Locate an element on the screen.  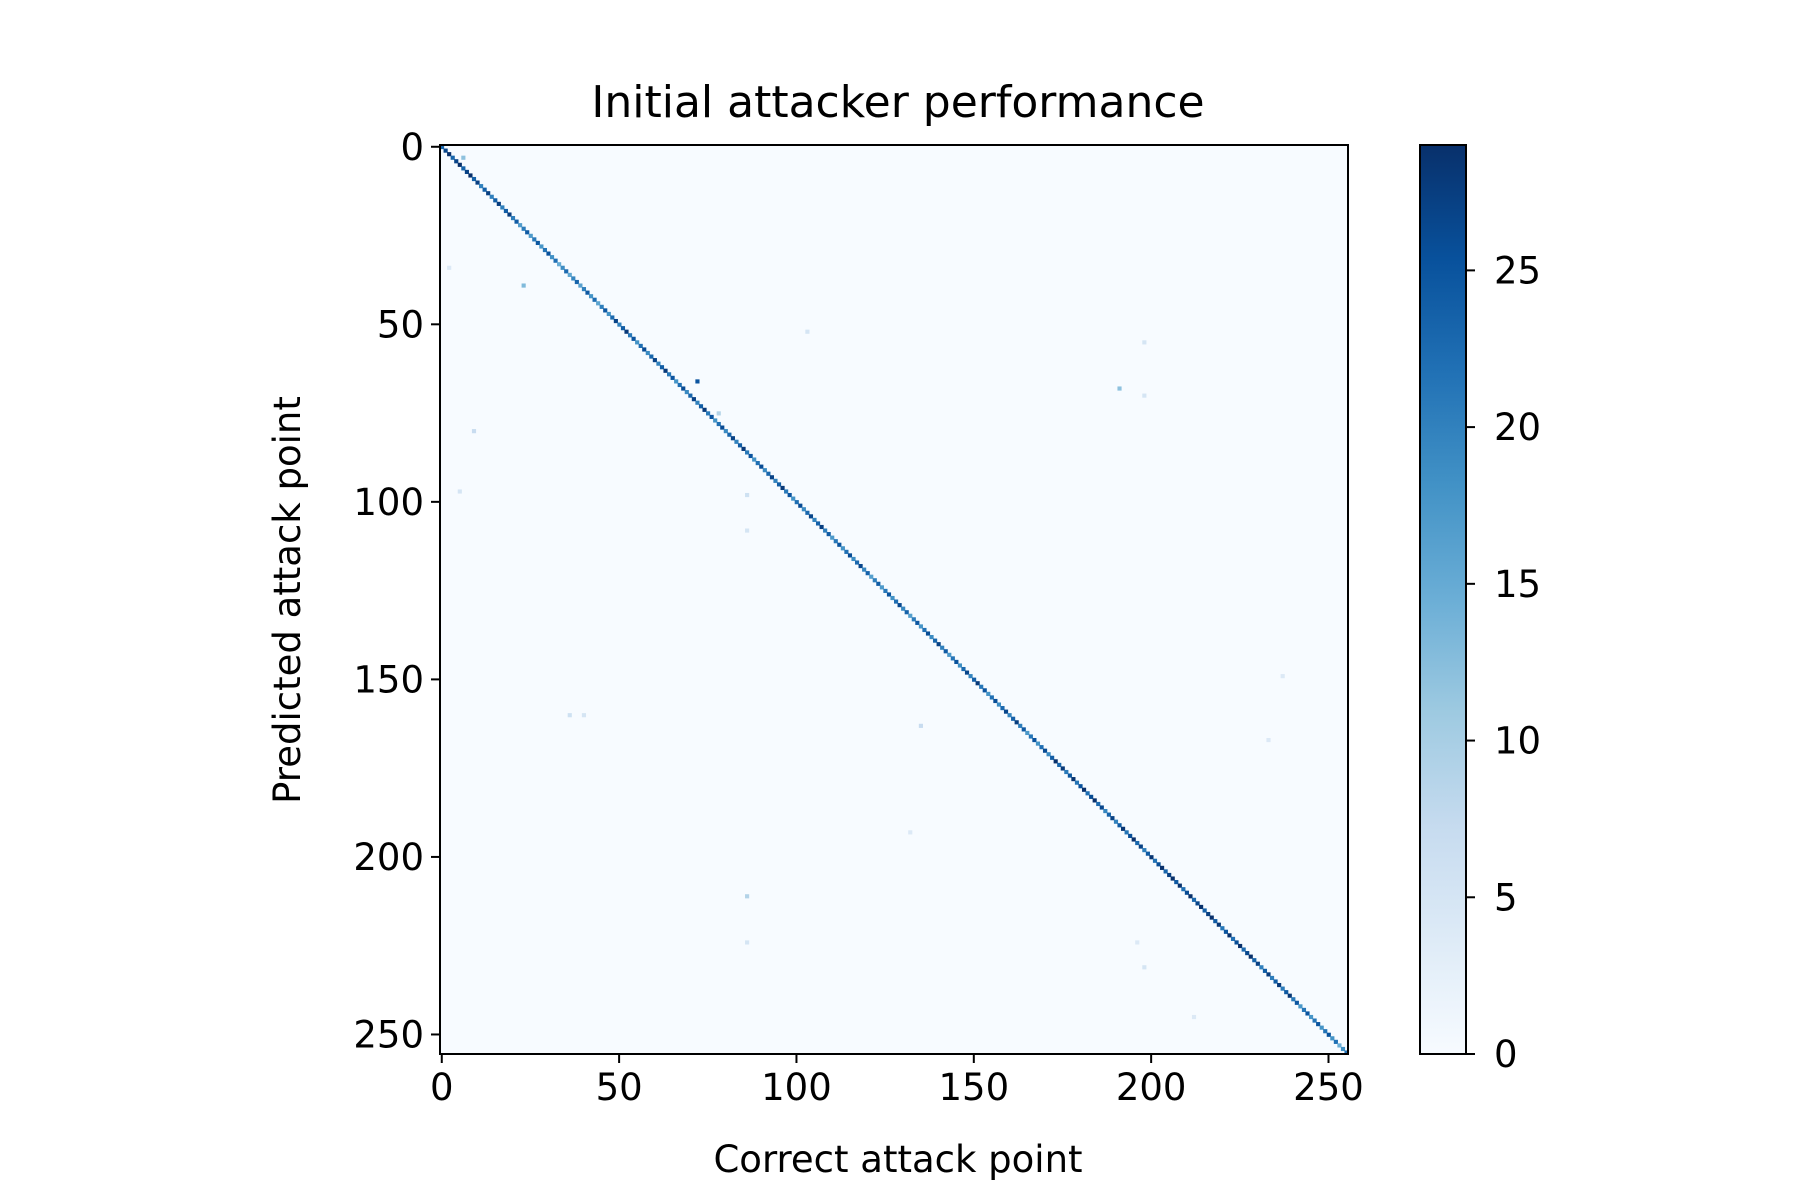
x-tick-label: 100 is located at coordinates (796, 1087).